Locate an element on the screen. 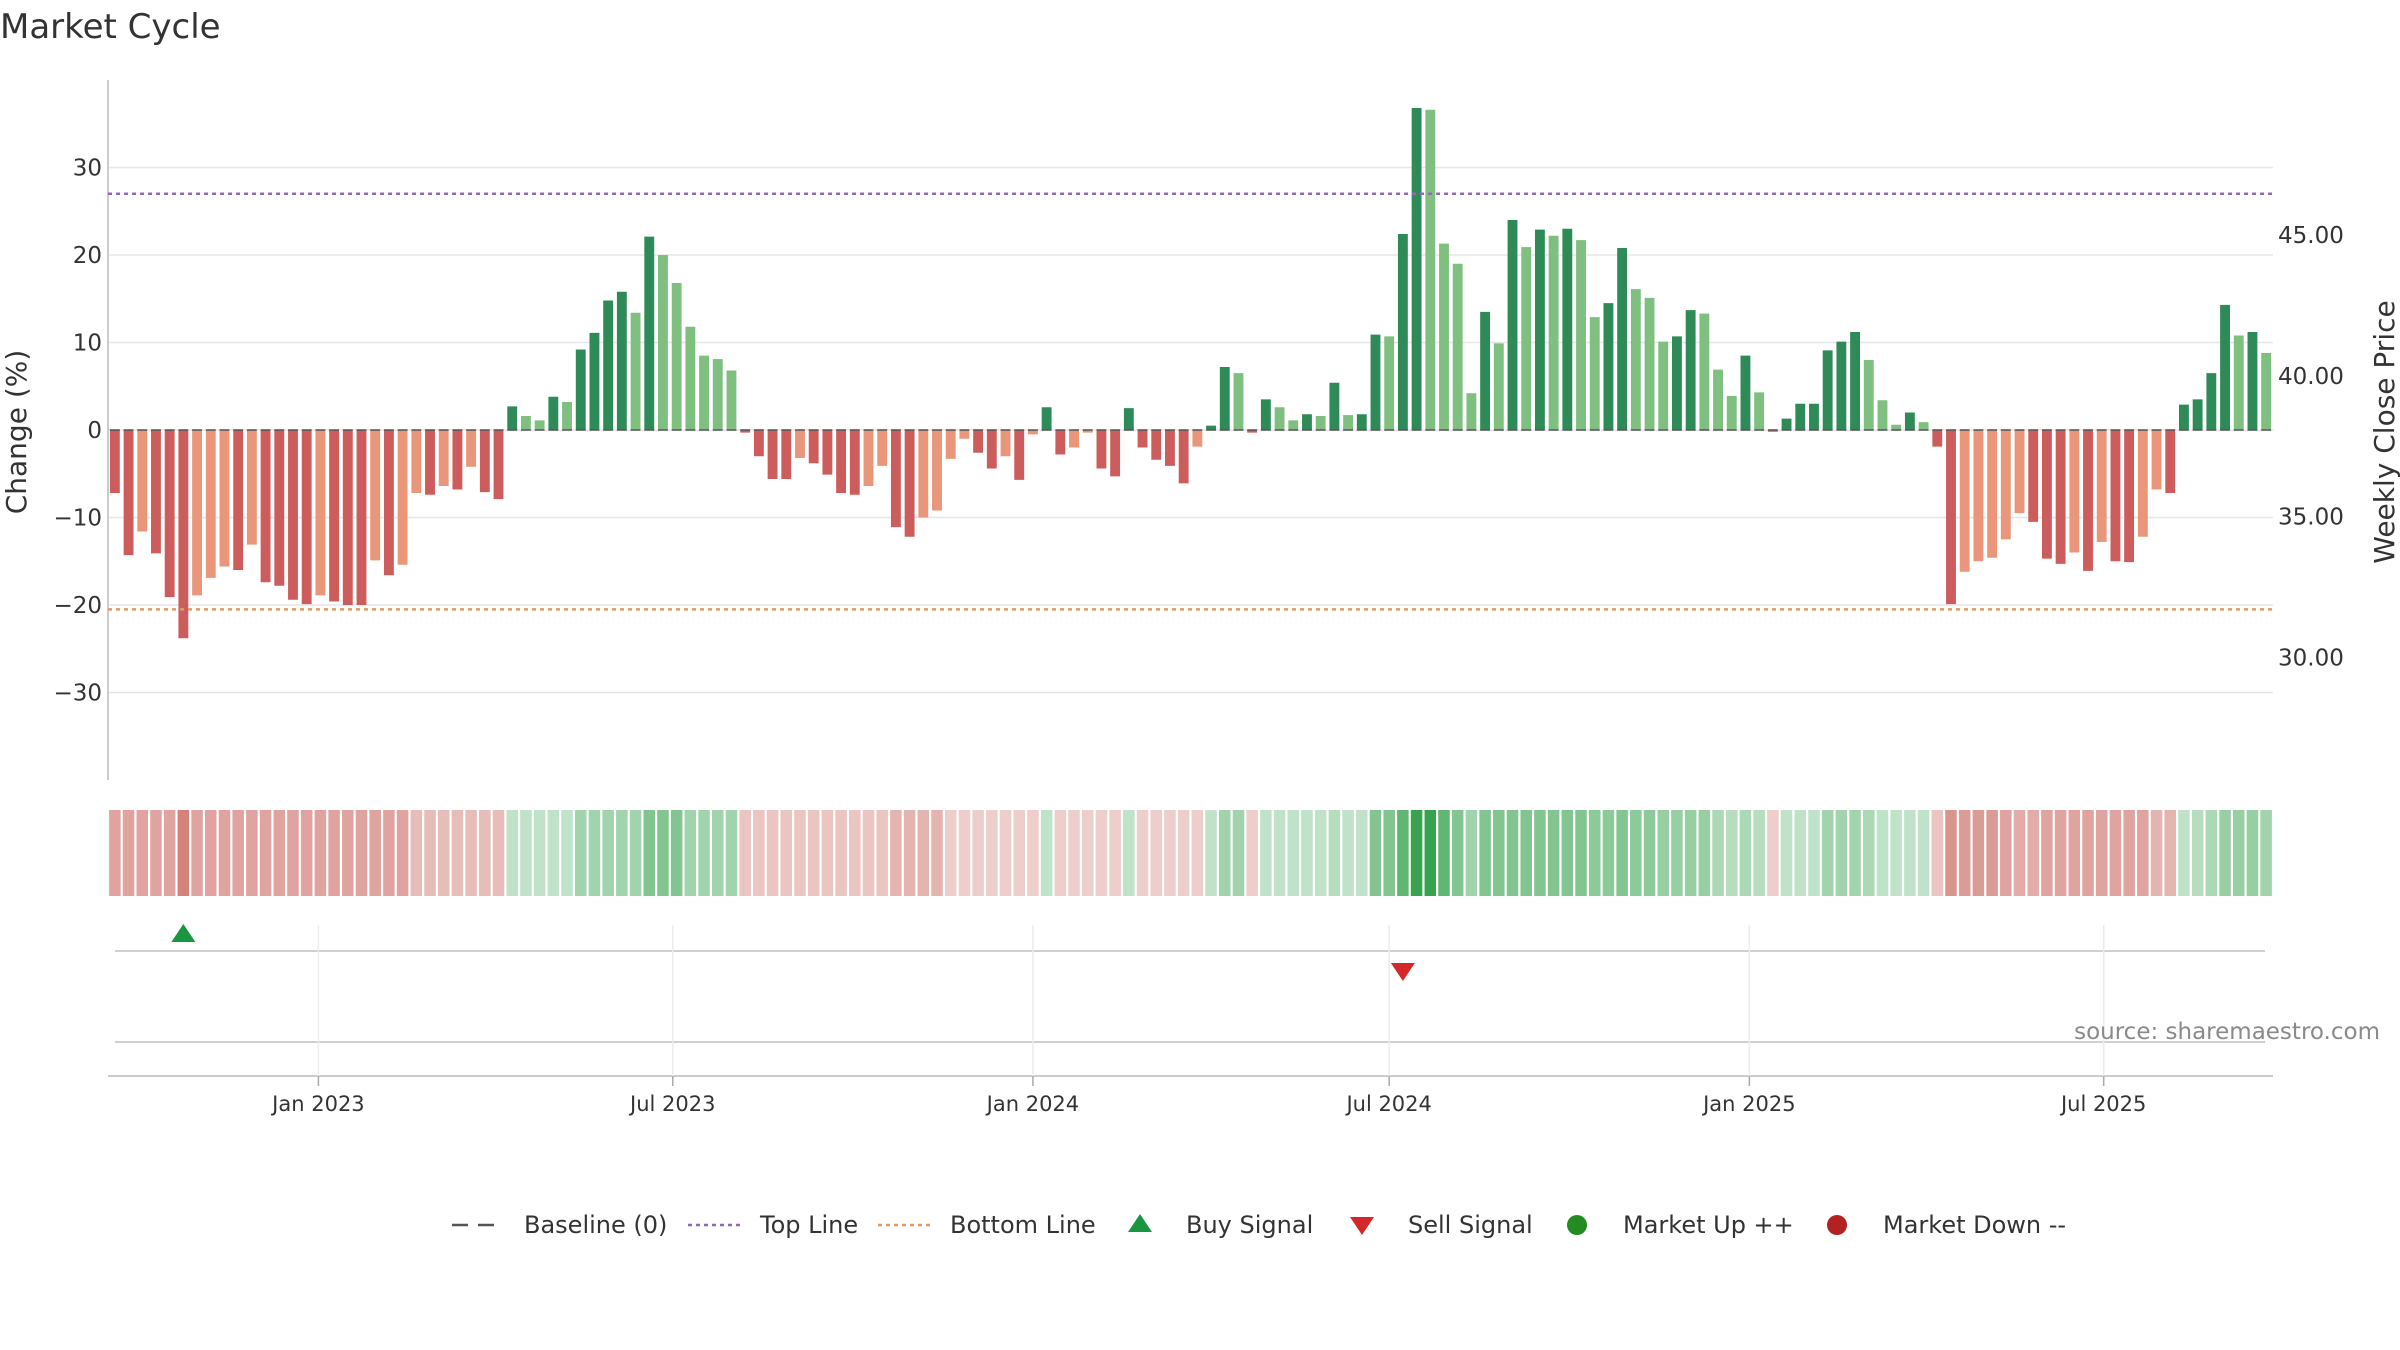 This screenshot has width=2400, height=1350. y2-tick-label: 40.00 is located at coordinates (2311, 377).